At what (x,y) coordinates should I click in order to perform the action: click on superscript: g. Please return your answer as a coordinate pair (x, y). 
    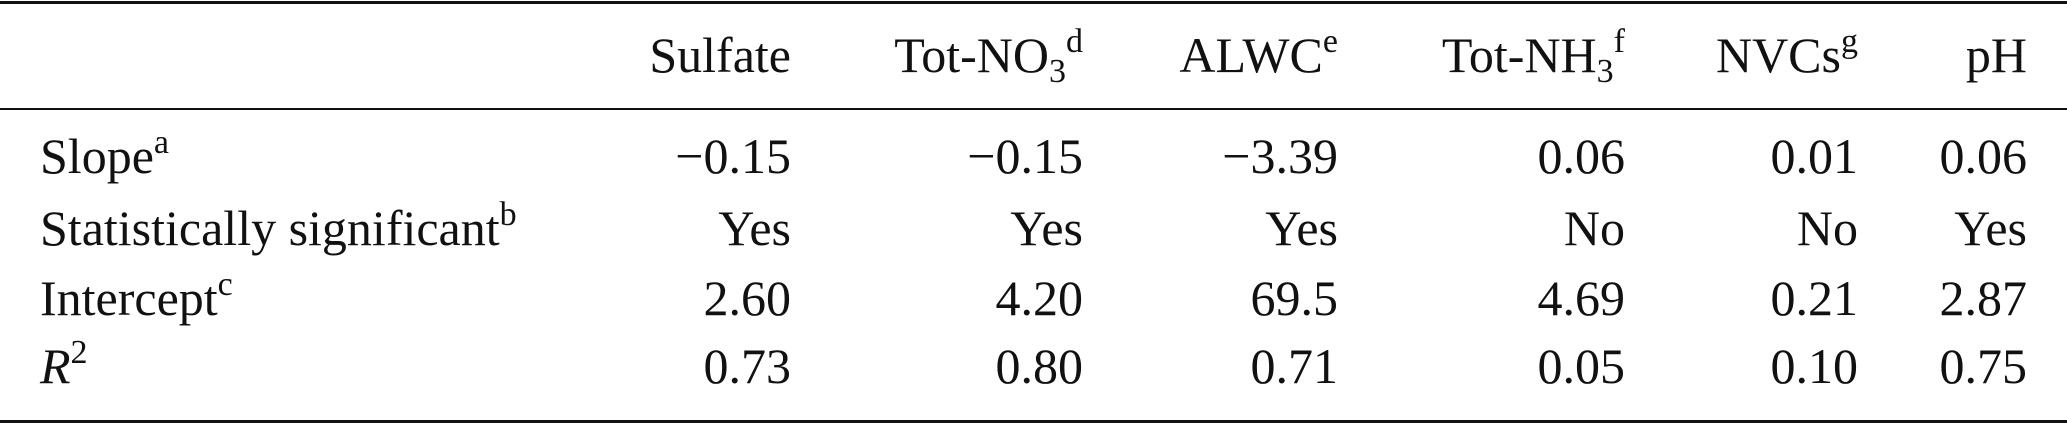
    Looking at the image, I should click on (1849, 41).